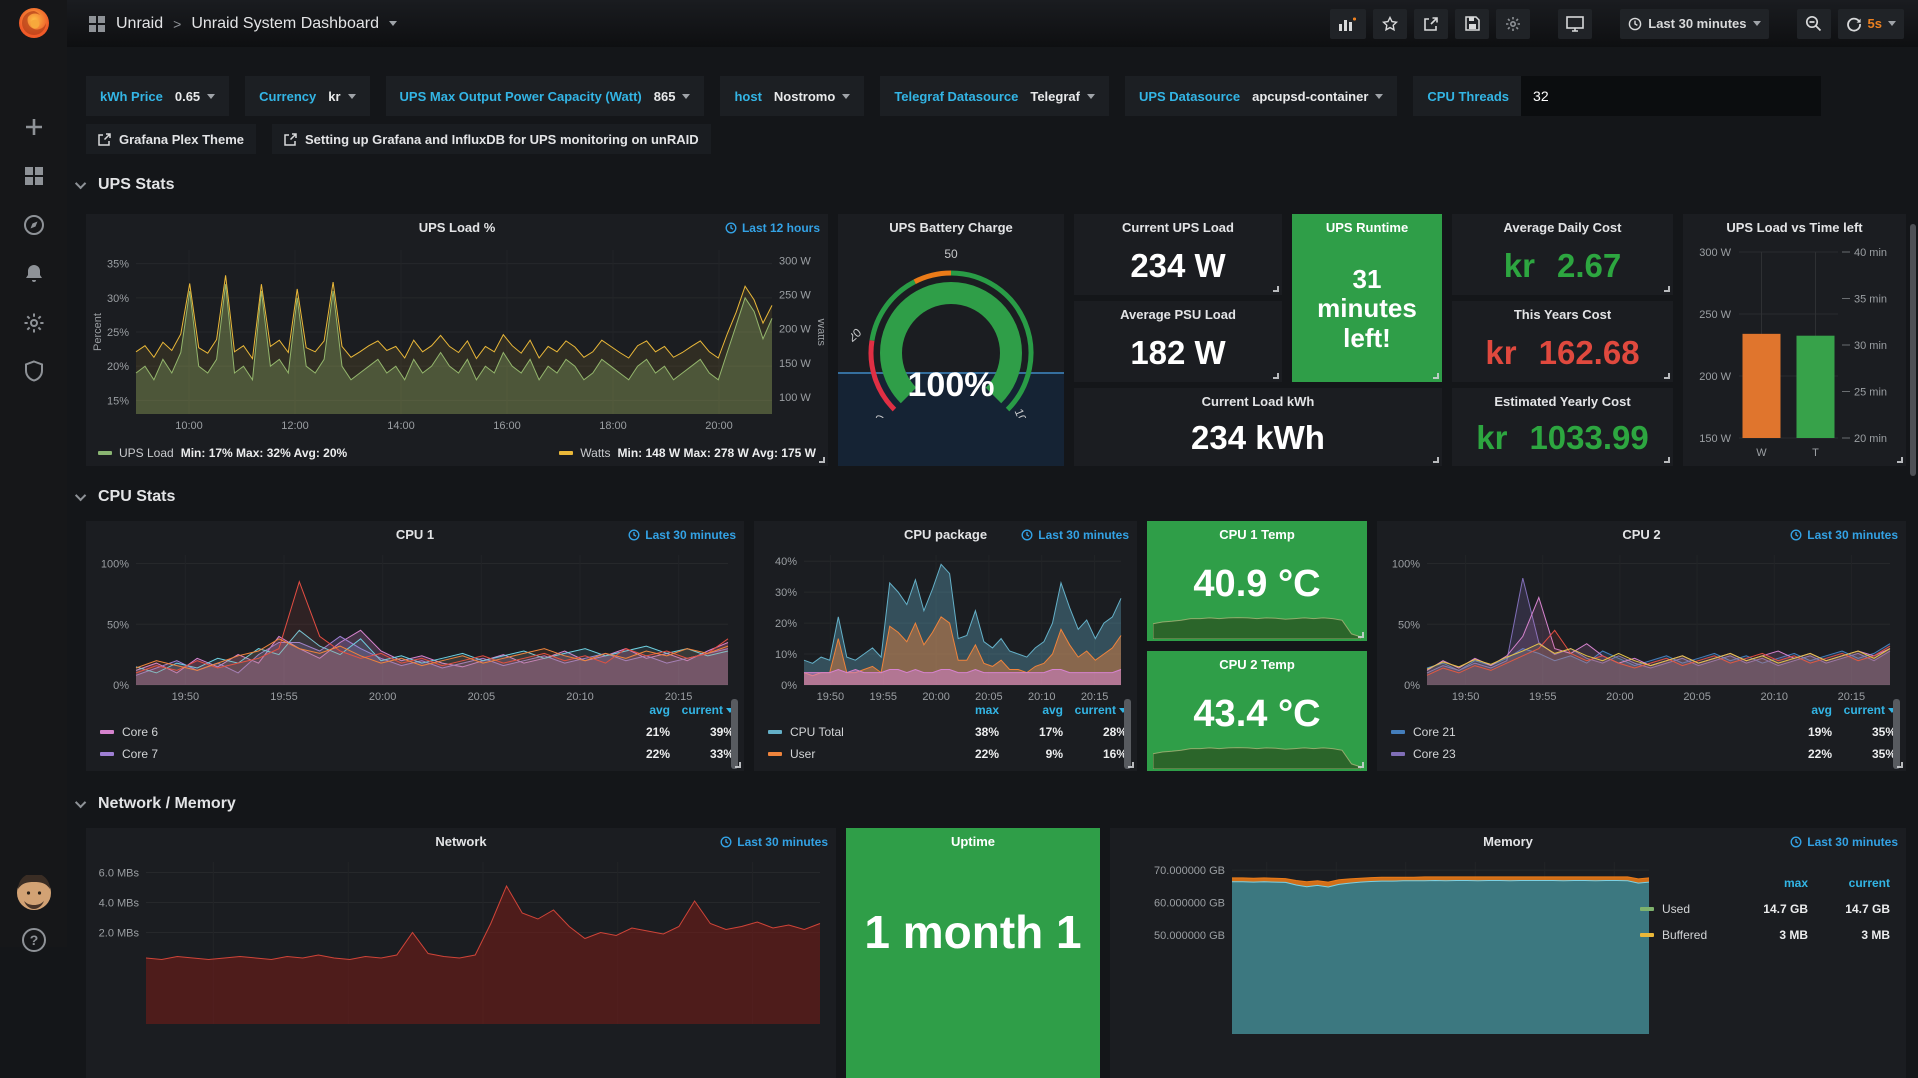 This screenshot has width=1918, height=1078. Describe the element at coordinates (1261, 96) in the screenshot. I see `variable-ups-datasource: UPS Datasource apcupsd-container` at that location.